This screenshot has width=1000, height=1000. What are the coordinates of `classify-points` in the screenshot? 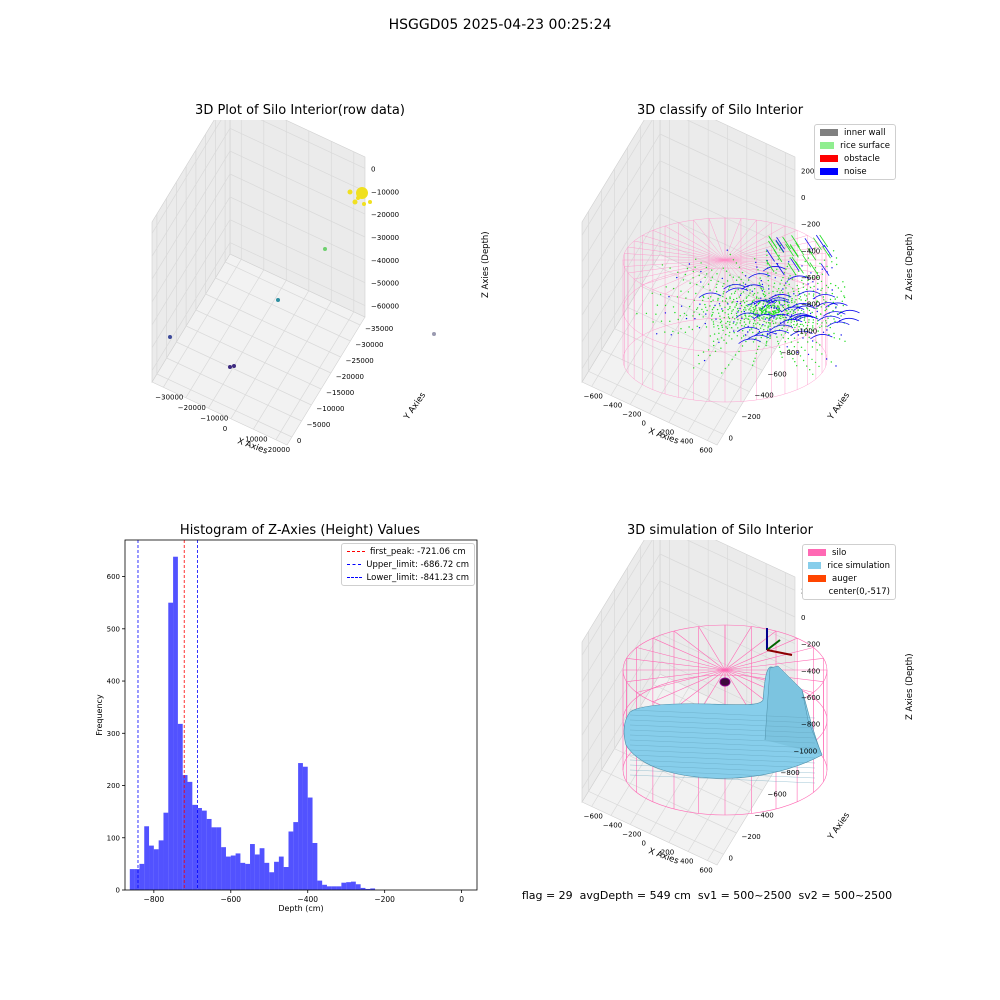 It's located at (748, 304).